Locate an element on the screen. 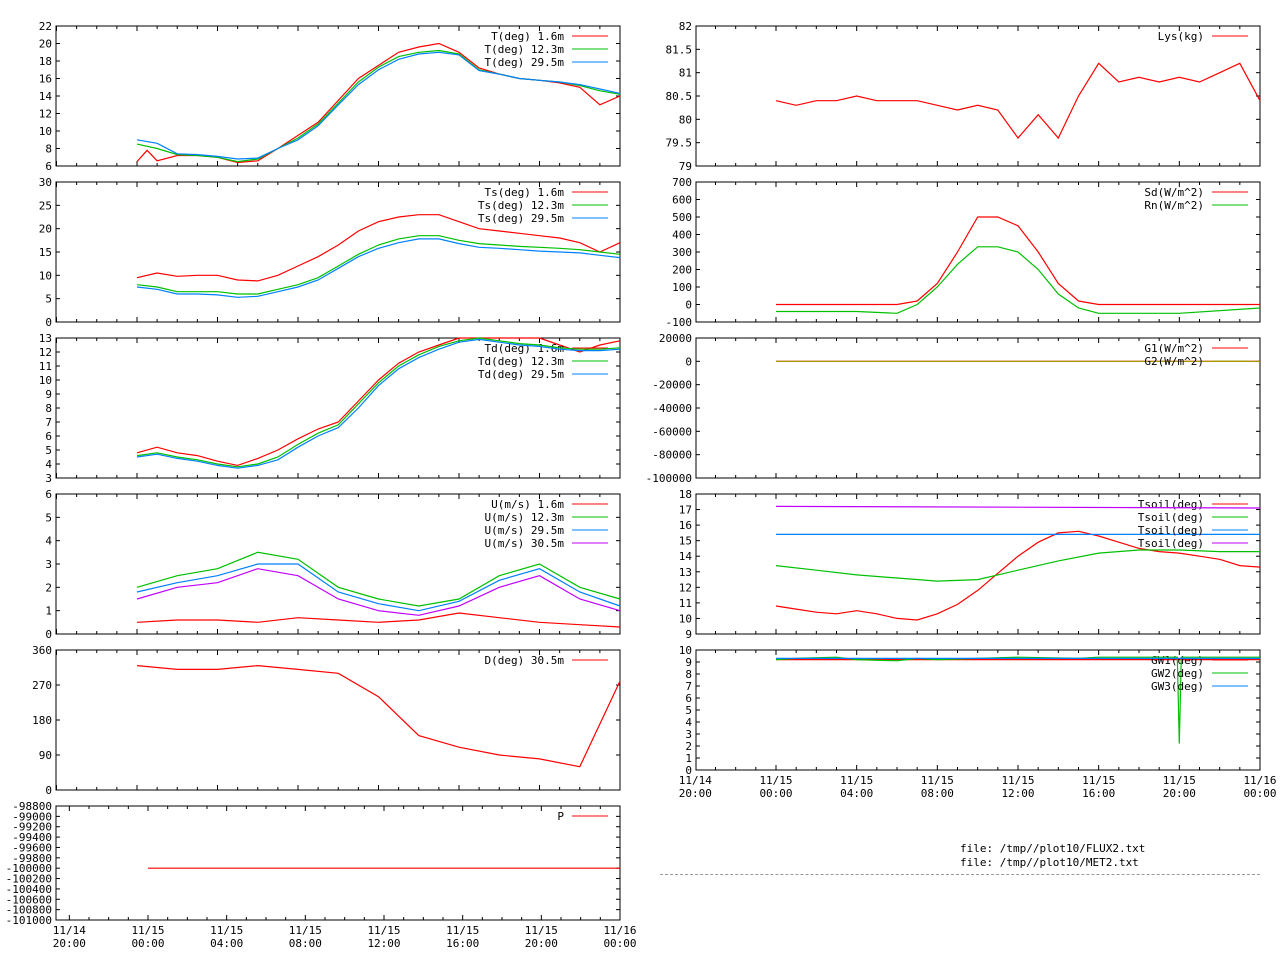 The image size is (1280, 964). u-legend-label-1: U(m/s) 12.3m is located at coordinates (525, 517).